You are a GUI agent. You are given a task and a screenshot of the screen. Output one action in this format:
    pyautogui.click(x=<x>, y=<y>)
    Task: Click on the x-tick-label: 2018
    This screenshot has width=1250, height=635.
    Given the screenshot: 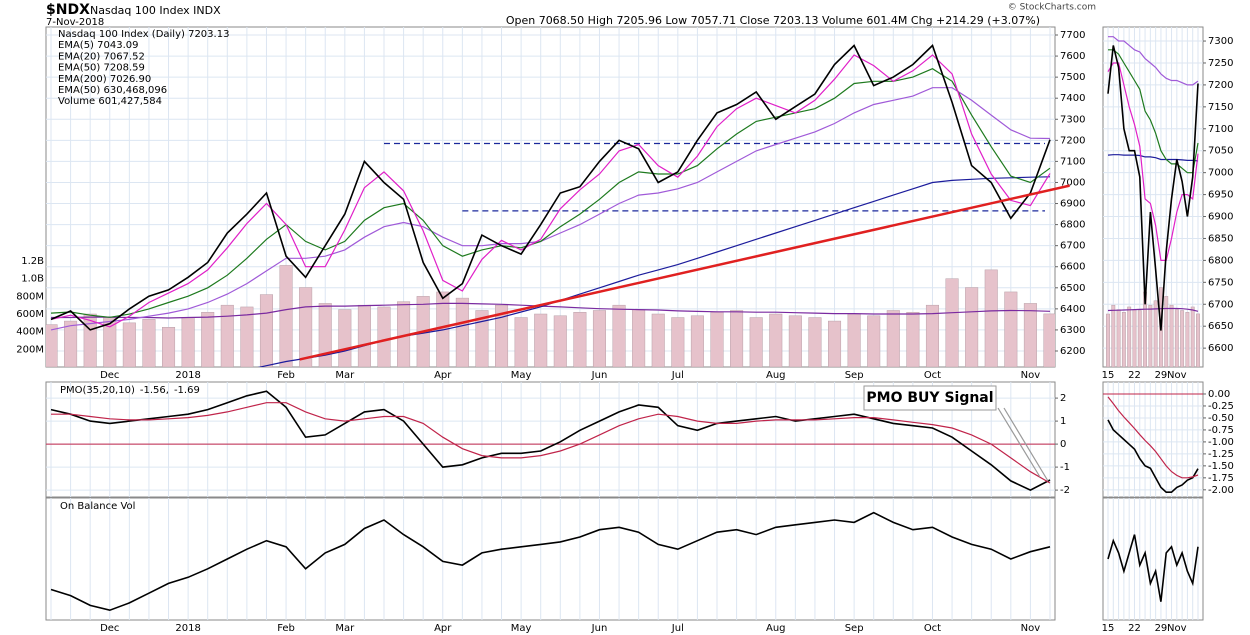 What is the action you would take?
    pyautogui.click(x=187, y=628)
    